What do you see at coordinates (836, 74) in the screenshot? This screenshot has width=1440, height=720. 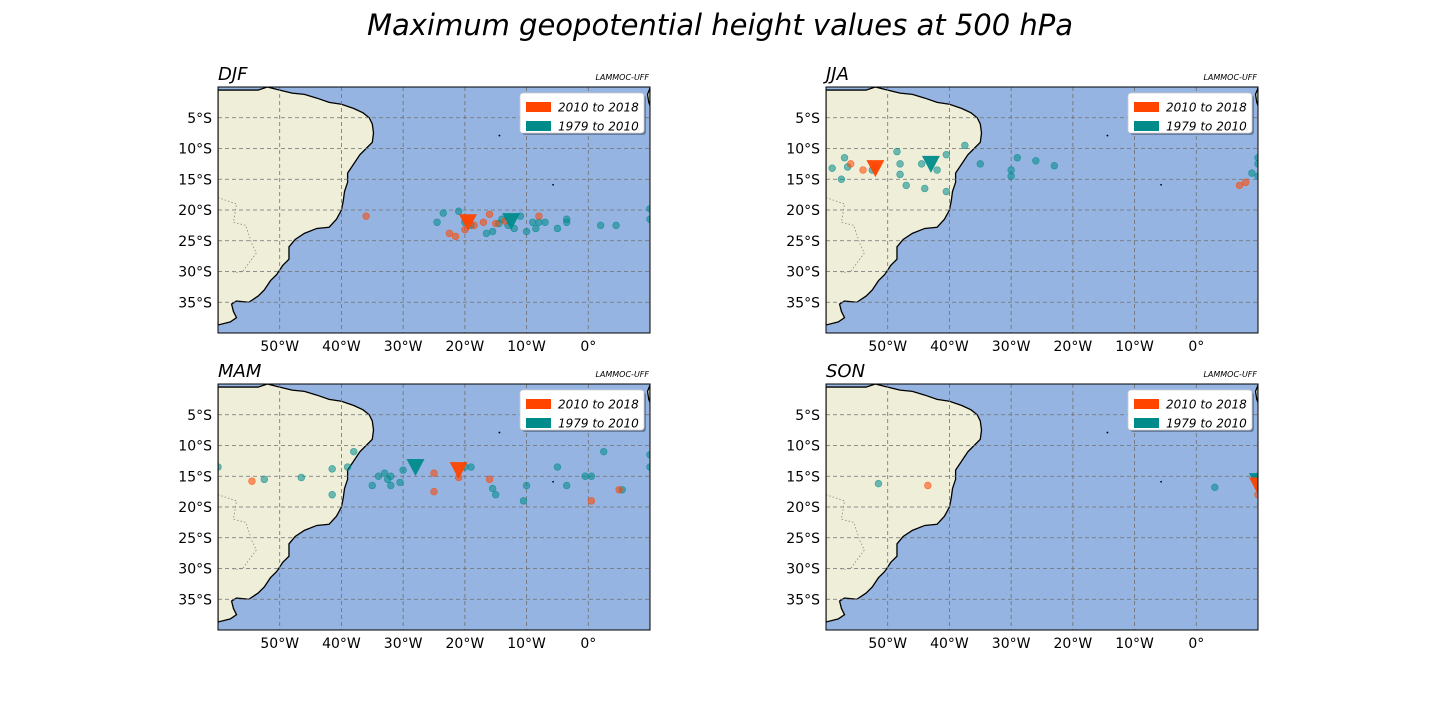 I see `panel-title: JJA` at bounding box center [836, 74].